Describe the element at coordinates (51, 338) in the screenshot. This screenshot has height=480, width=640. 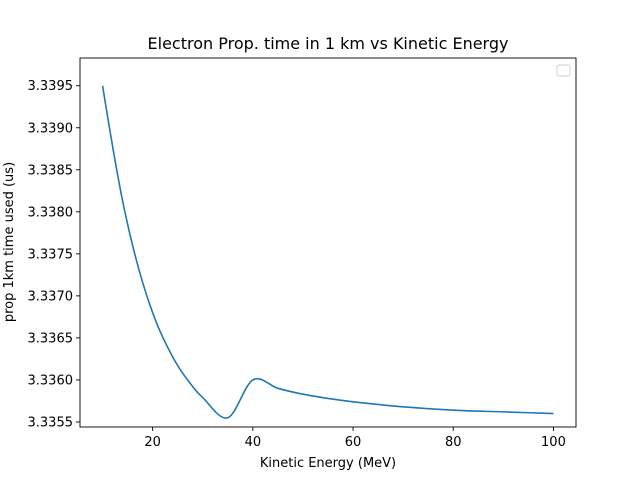
I see `y-tick-label: 3.3365` at that location.